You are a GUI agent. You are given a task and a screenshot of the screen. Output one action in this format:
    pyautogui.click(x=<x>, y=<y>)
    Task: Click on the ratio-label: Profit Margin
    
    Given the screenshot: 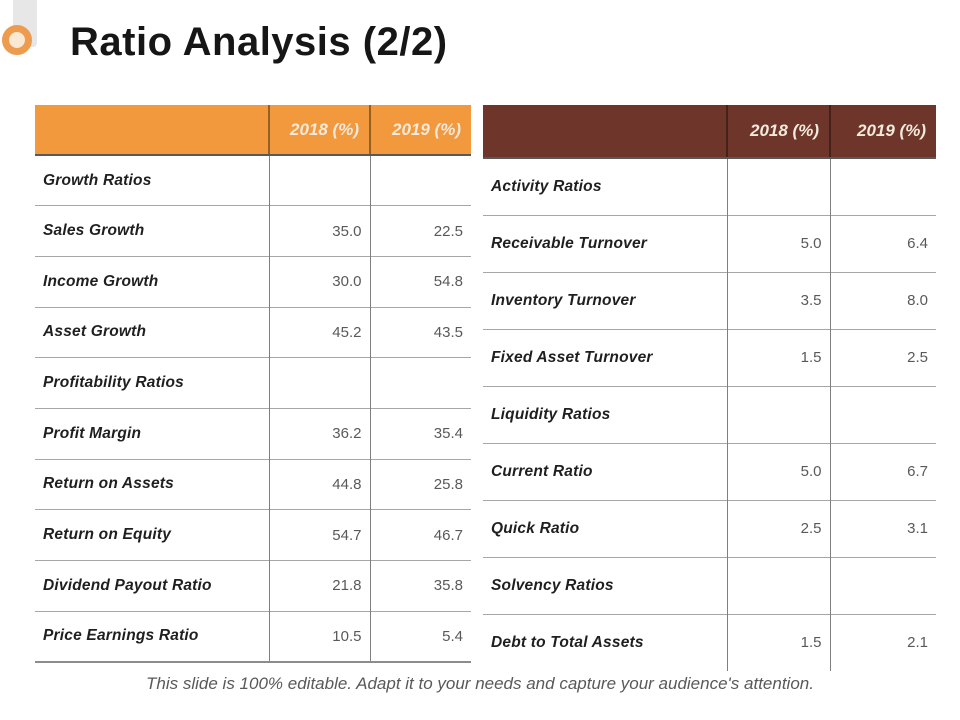 What is the action you would take?
    pyautogui.click(x=152, y=433)
    